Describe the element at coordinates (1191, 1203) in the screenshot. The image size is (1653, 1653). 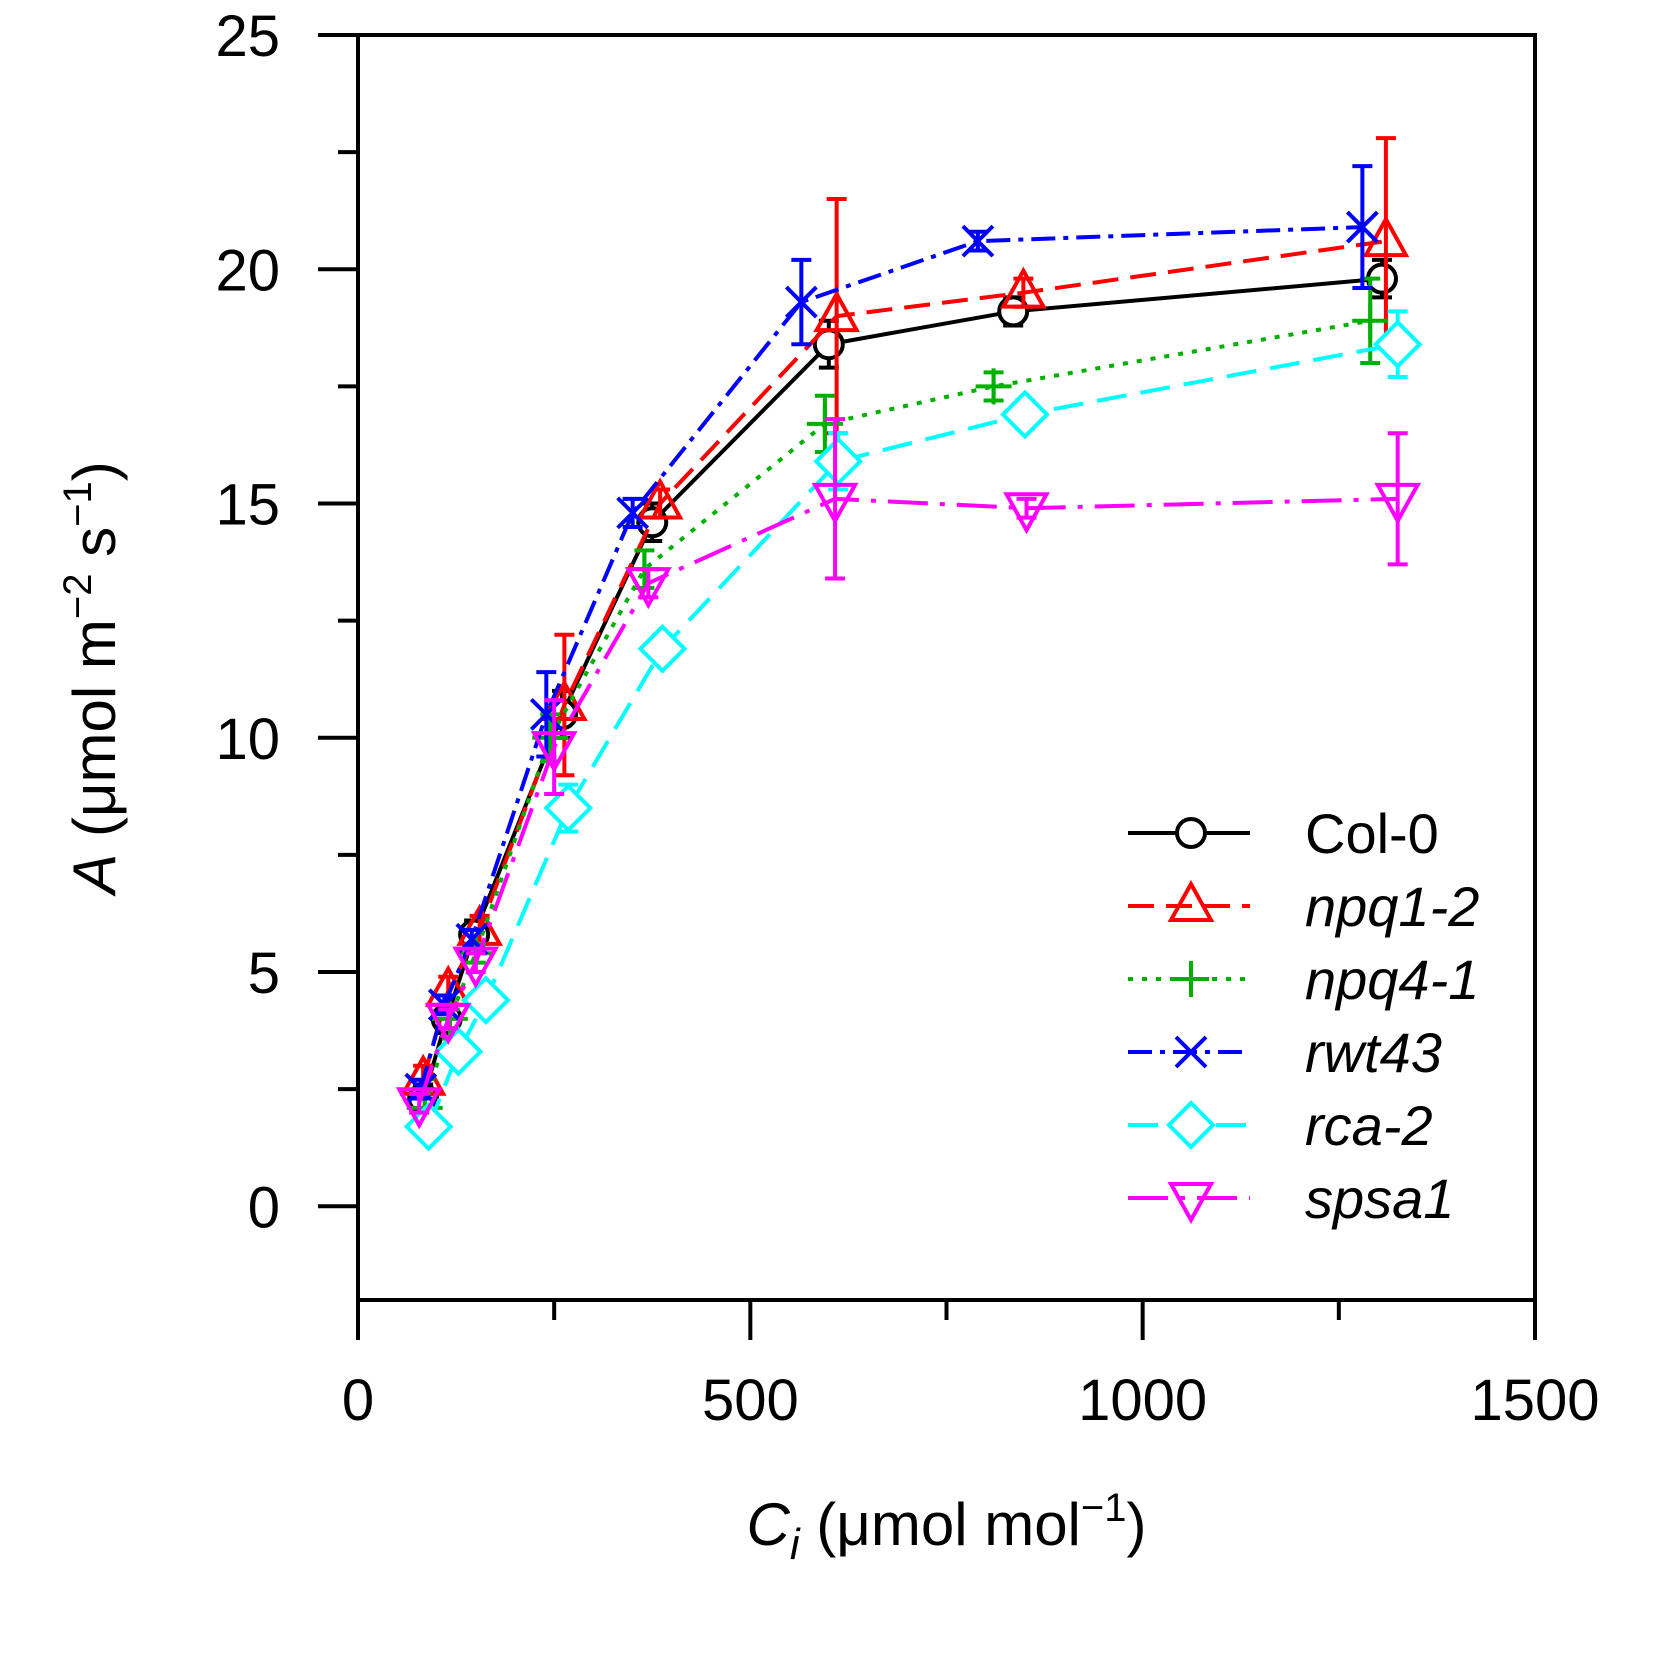
I see `legend-item-spsa1-swatch-marker` at that location.